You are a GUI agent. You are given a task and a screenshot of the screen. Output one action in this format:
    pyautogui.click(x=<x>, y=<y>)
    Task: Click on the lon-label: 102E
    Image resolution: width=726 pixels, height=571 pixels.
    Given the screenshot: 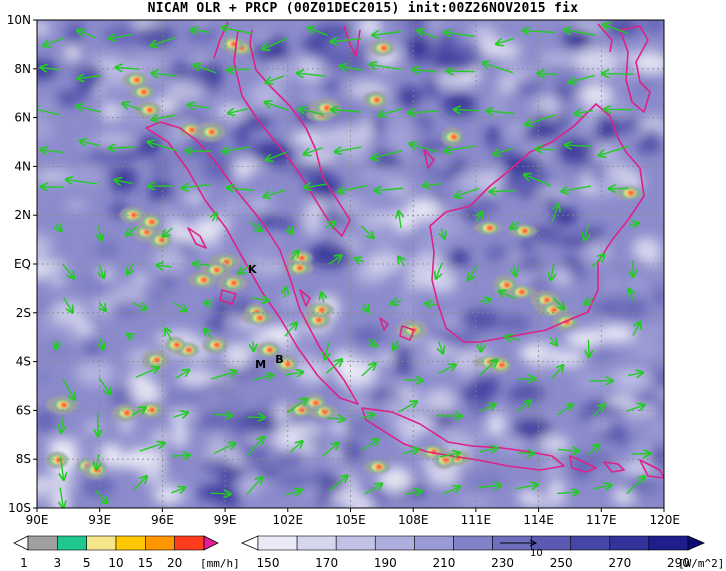 What is the action you would take?
    pyautogui.click(x=288, y=520)
    